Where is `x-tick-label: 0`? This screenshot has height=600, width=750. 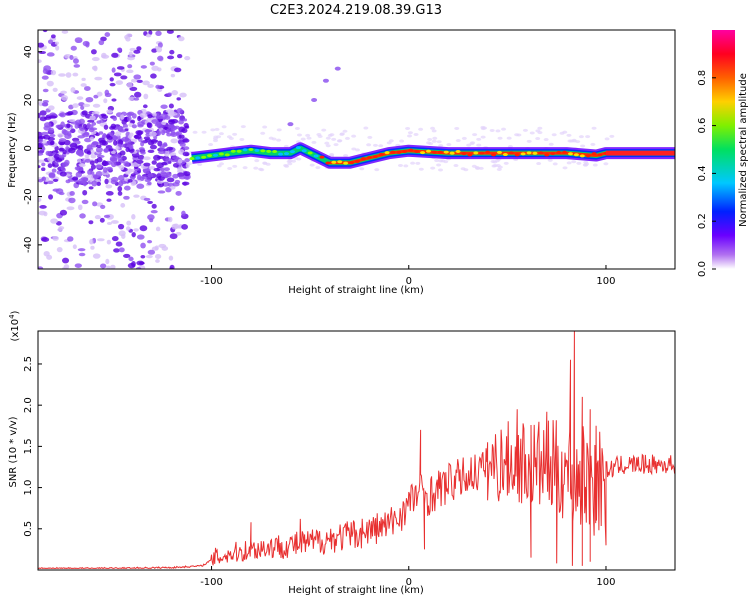 x-tick-label: 0 is located at coordinates (409, 582).